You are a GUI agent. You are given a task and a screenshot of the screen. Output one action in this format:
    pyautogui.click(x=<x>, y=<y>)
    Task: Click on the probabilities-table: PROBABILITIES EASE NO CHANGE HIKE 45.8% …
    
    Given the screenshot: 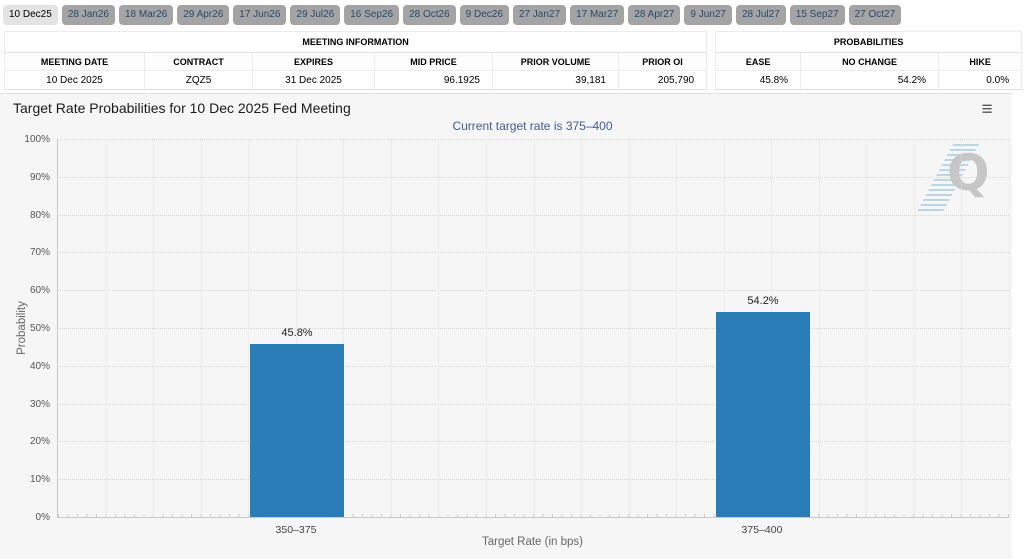 What is the action you would take?
    pyautogui.click(x=869, y=60)
    